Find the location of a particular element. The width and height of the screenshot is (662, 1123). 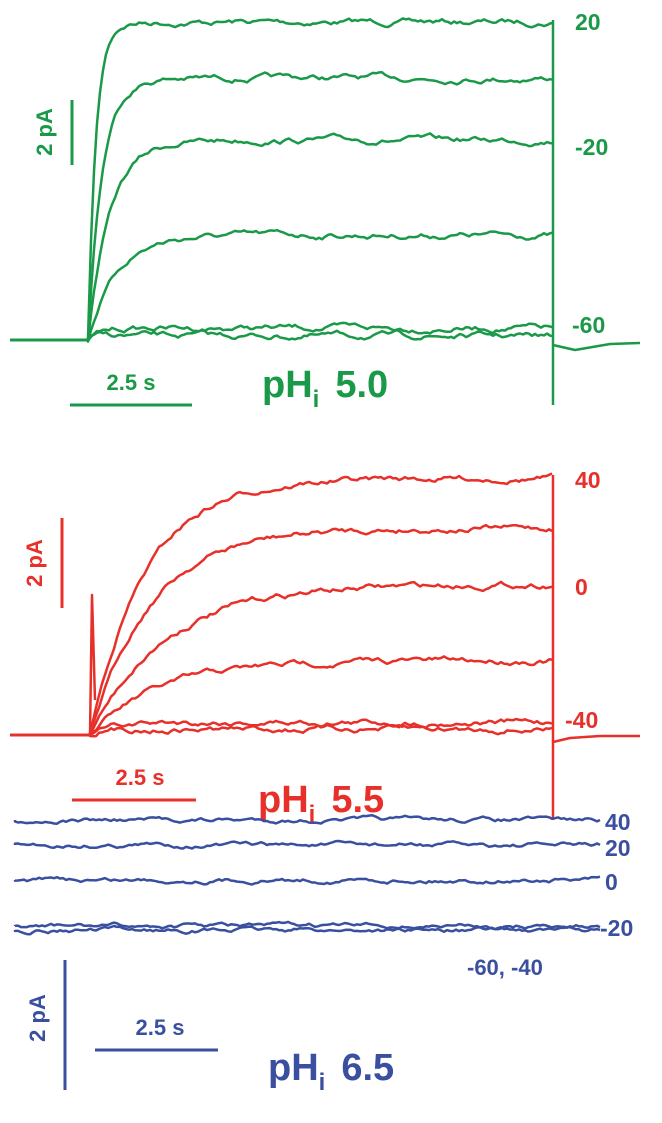

voltage-label: -60 is located at coordinates (588, 325).